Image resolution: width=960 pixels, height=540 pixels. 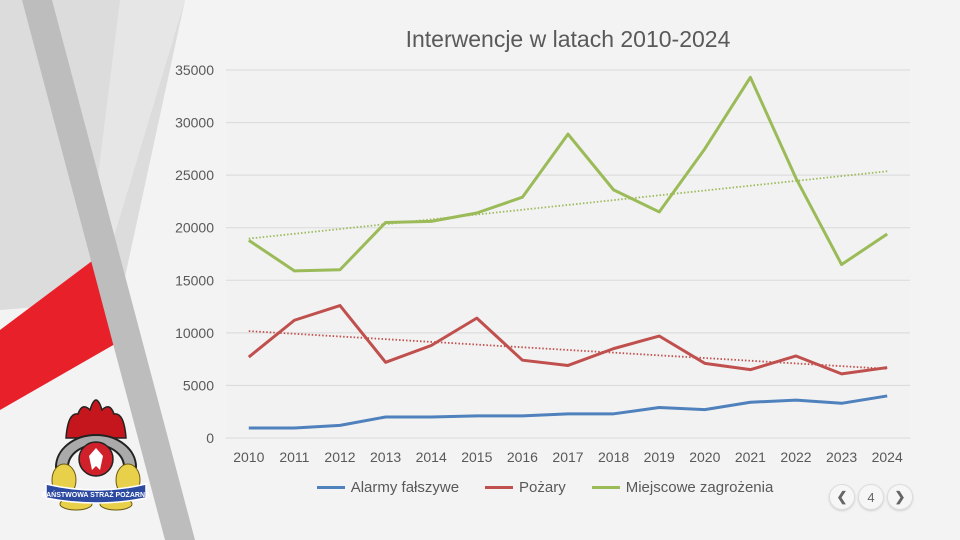 I want to click on y-tick-label: 30000, so click(x=194, y=123).